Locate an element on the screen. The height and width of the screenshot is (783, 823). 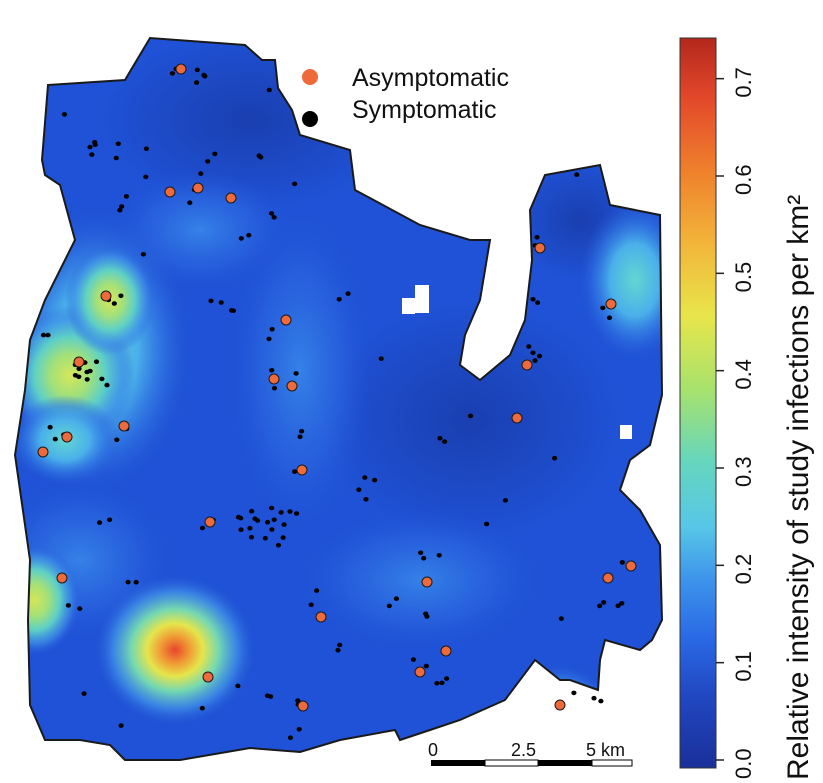
surface-gap is located at coordinates (422, 299).